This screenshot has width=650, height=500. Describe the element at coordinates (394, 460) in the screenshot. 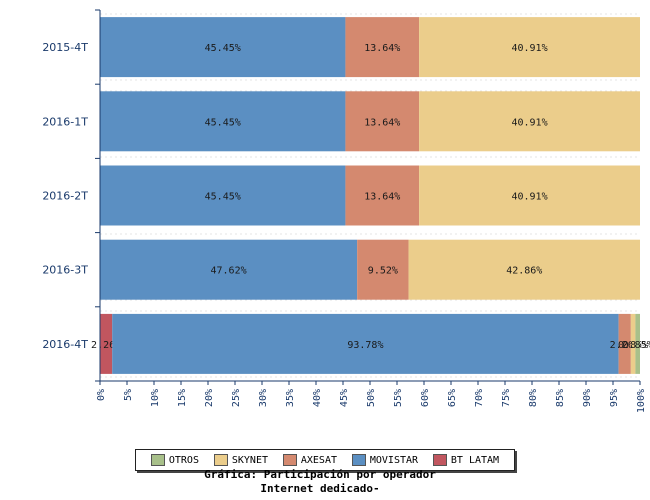

I see `legend-label: MOVISTAR` at that location.